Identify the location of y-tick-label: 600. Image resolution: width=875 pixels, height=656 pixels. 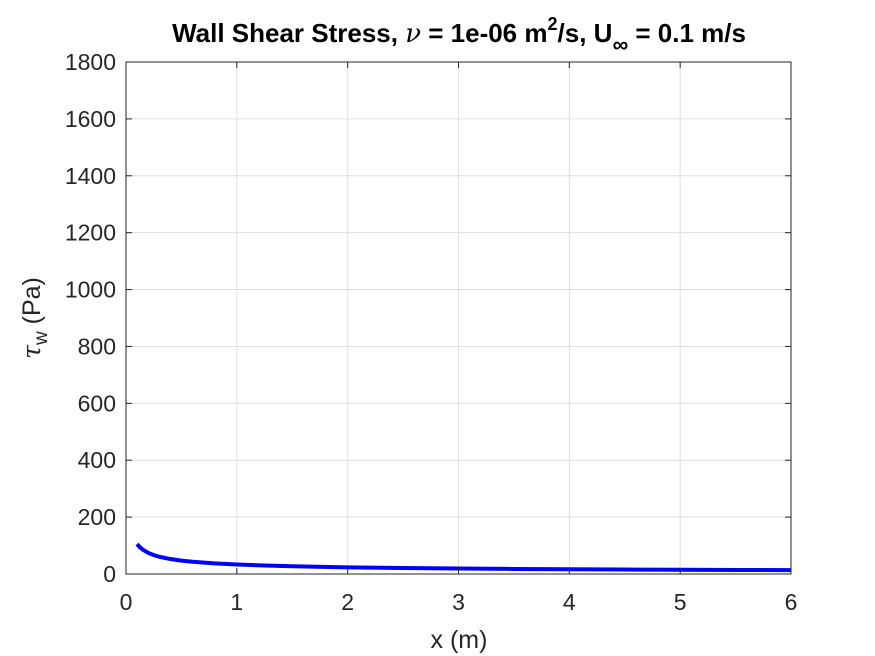
(97, 403).